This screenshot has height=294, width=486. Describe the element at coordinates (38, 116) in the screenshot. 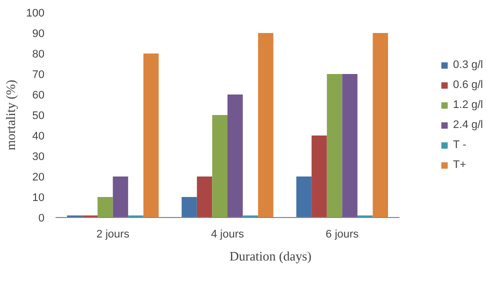

I see `y-tick-label: 50` at that location.